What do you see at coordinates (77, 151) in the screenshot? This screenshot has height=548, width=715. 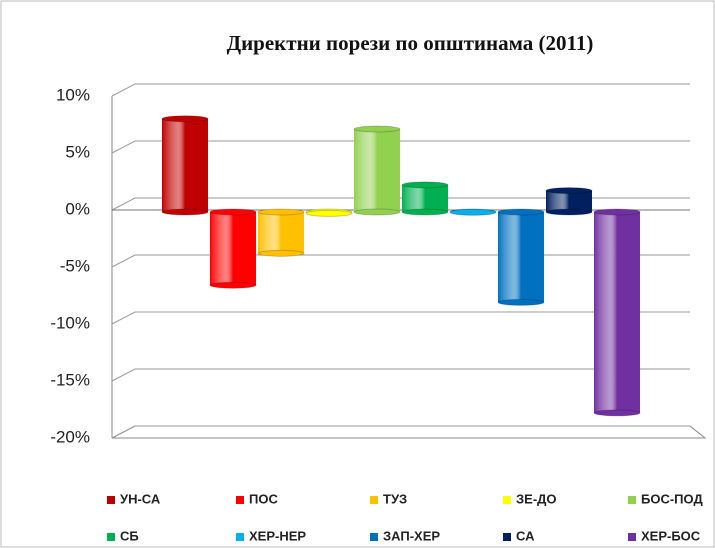 I see `y-tick-label: 5%` at bounding box center [77, 151].